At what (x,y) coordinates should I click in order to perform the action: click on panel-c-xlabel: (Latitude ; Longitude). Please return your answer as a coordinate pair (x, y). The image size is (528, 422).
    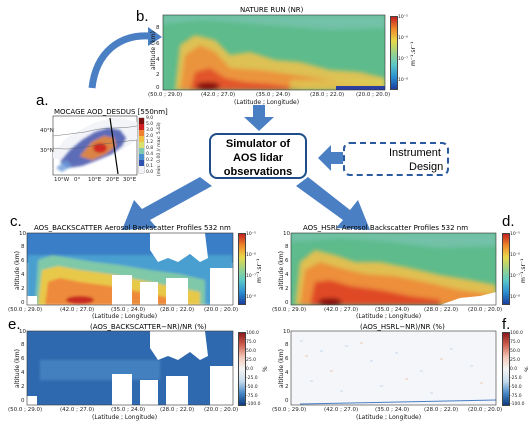
    Looking at the image, I should click on (125, 316).